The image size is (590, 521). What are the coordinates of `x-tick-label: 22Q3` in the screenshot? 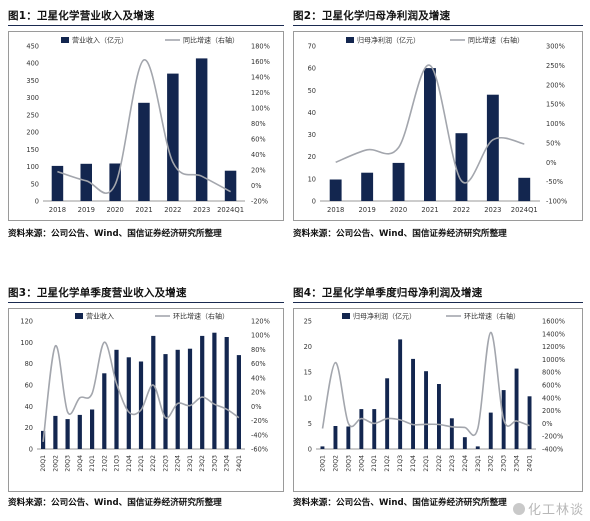 It's located at (166, 463).